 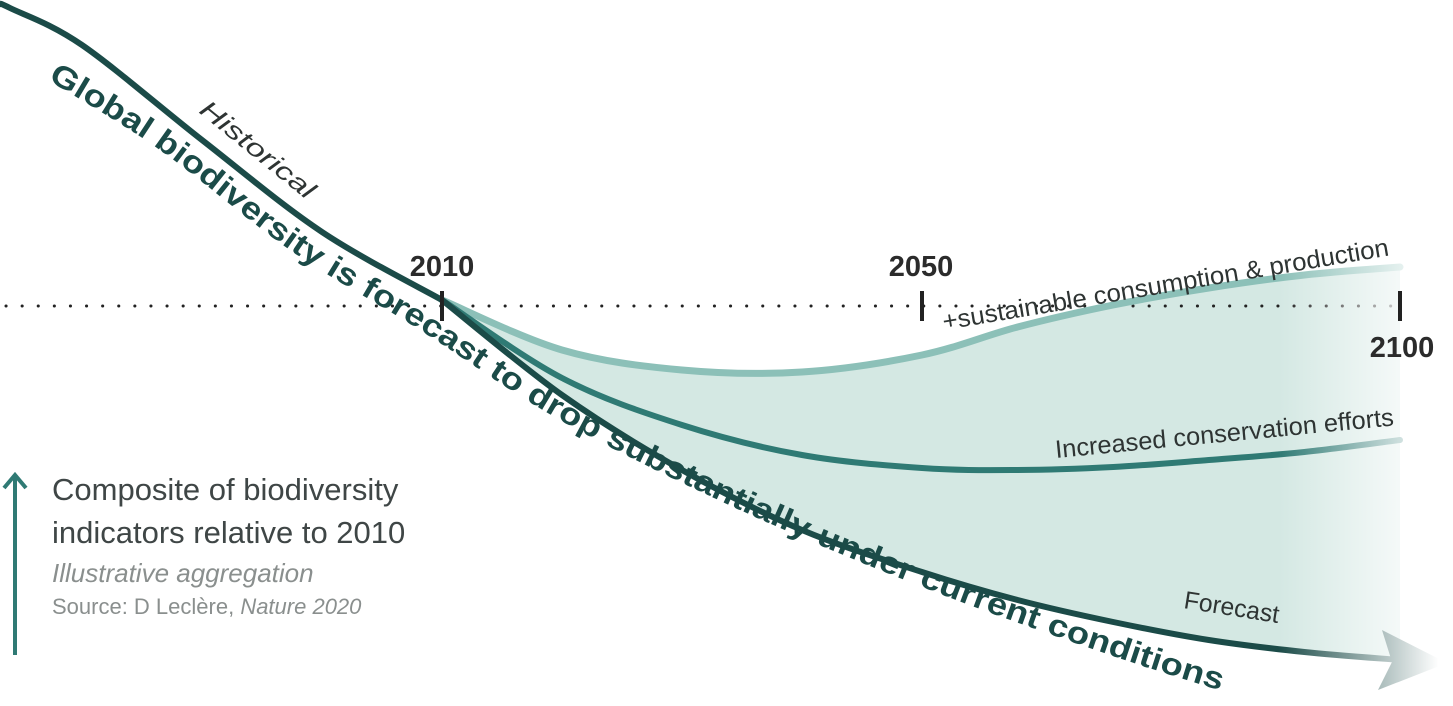 I want to click on x-tick-label-2100: 2100, so click(x=1402, y=348).